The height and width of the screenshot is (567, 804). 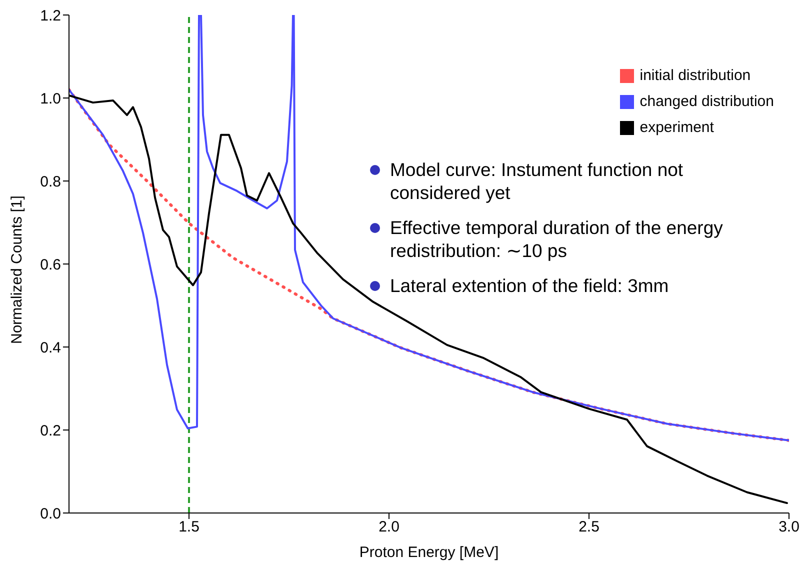 What do you see at coordinates (17, 270) in the screenshot?
I see `y-axis-title: Normalized Counts [1]` at bounding box center [17, 270].